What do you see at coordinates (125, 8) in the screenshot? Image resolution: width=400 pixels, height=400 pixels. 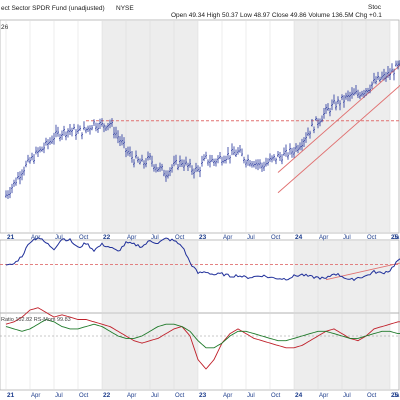 I see `exchange-label: NYSE` at bounding box center [125, 8].